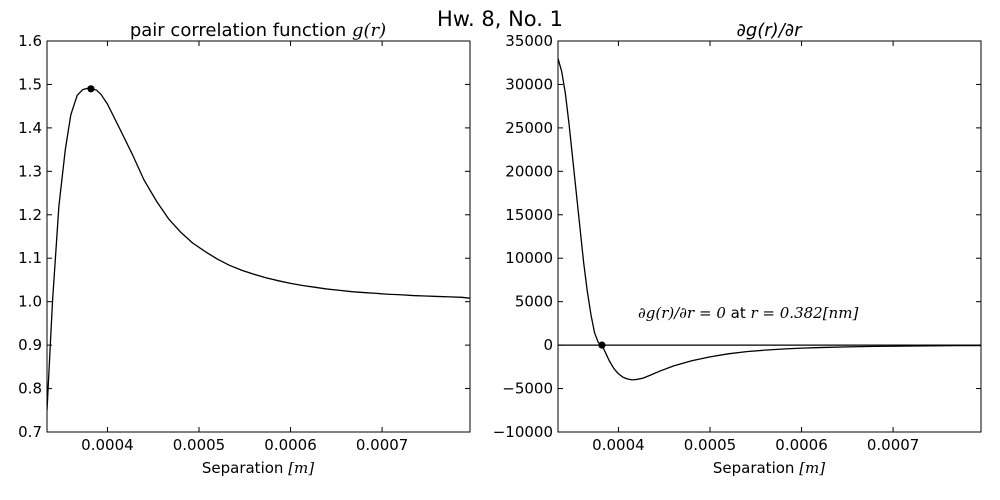 This screenshot has height=500, width=1000. Describe the element at coordinates (529, 128) in the screenshot. I see `y-tick-label: 25000` at that location.